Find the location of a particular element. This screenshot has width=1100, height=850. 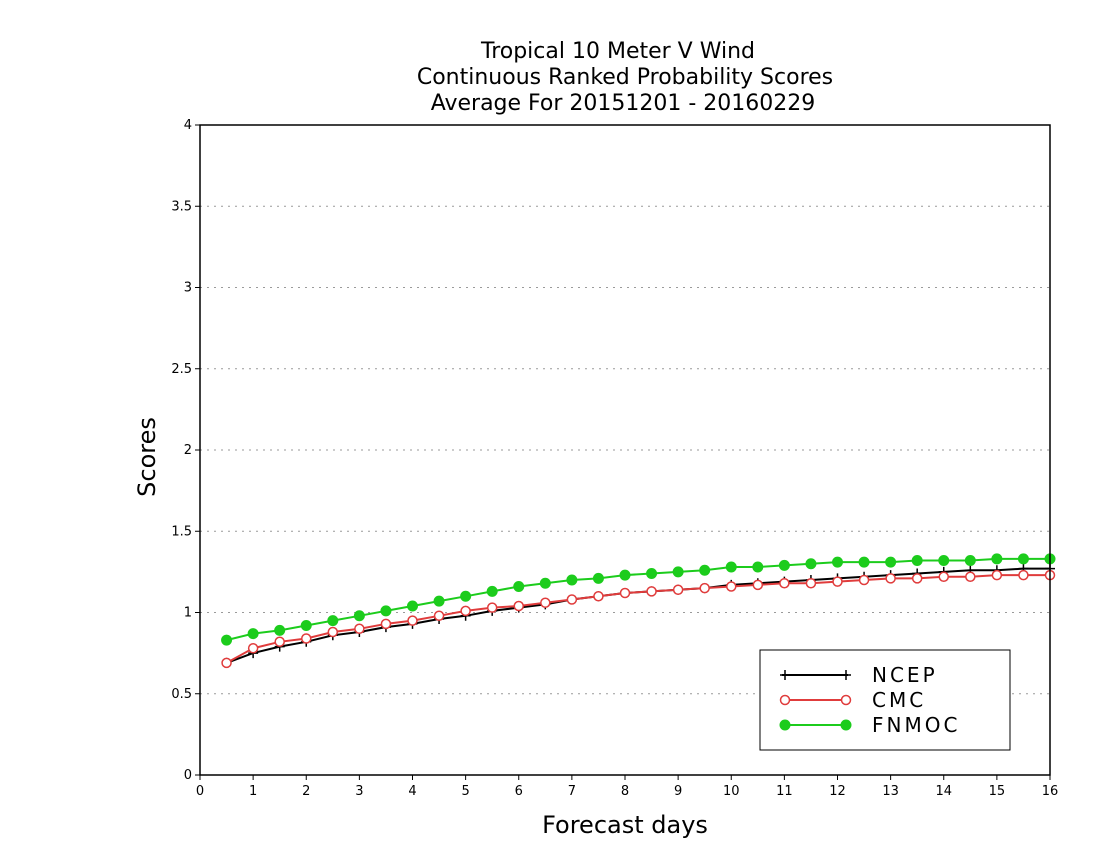

legend-marker-right-ncep is located at coordinates (846, 675).